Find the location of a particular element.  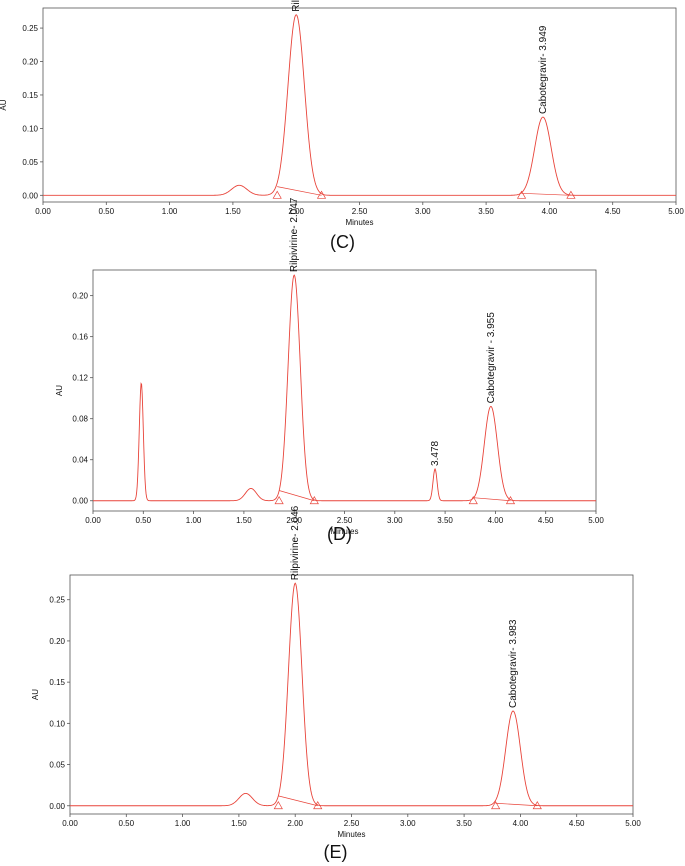

peak-label: Cabotegravir - 3.955 is located at coordinates (491, 358).